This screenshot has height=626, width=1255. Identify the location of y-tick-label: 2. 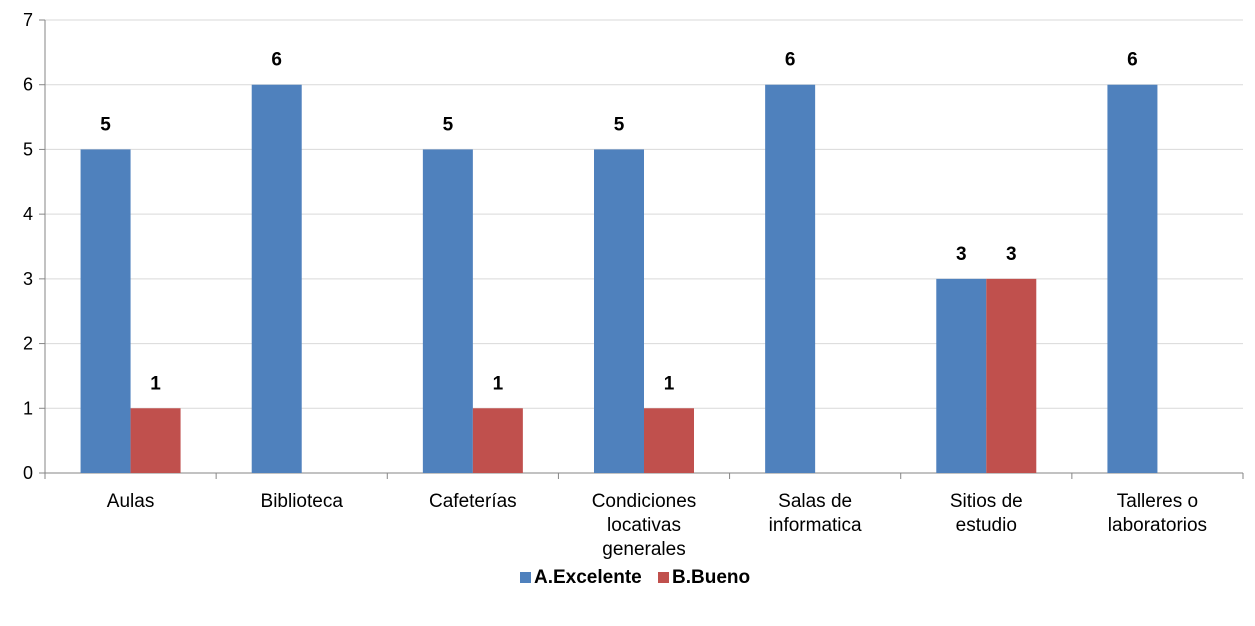
(28, 344).